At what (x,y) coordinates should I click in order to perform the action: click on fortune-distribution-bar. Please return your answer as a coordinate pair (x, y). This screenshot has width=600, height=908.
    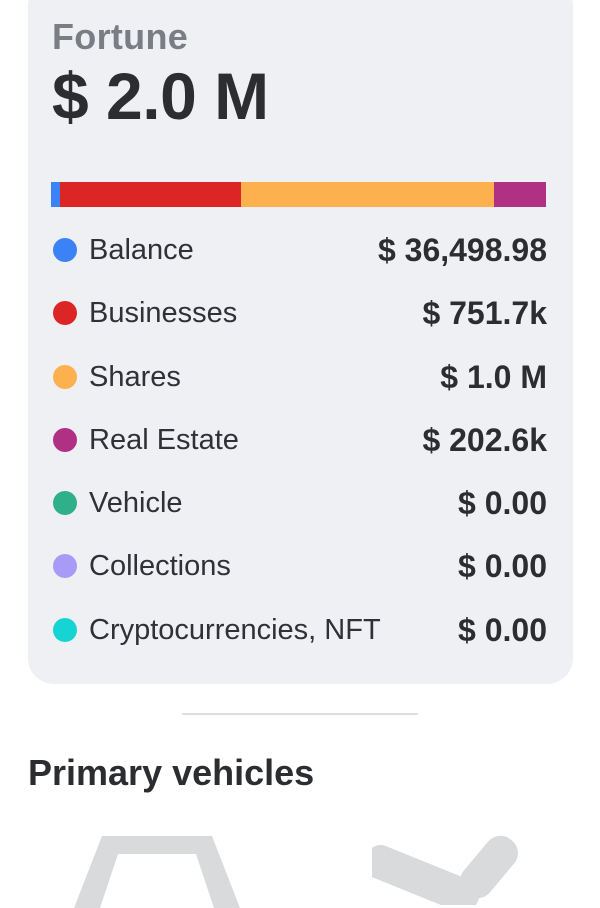
    Looking at the image, I should click on (298, 194).